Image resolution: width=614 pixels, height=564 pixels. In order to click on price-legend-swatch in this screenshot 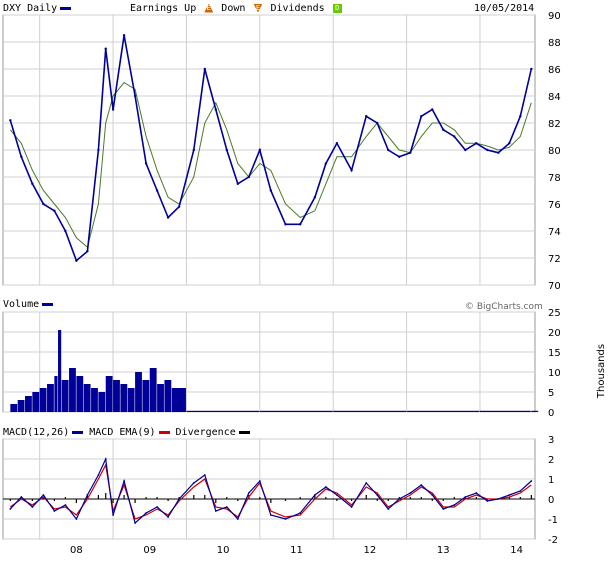, I will do `click(66, 8)`.